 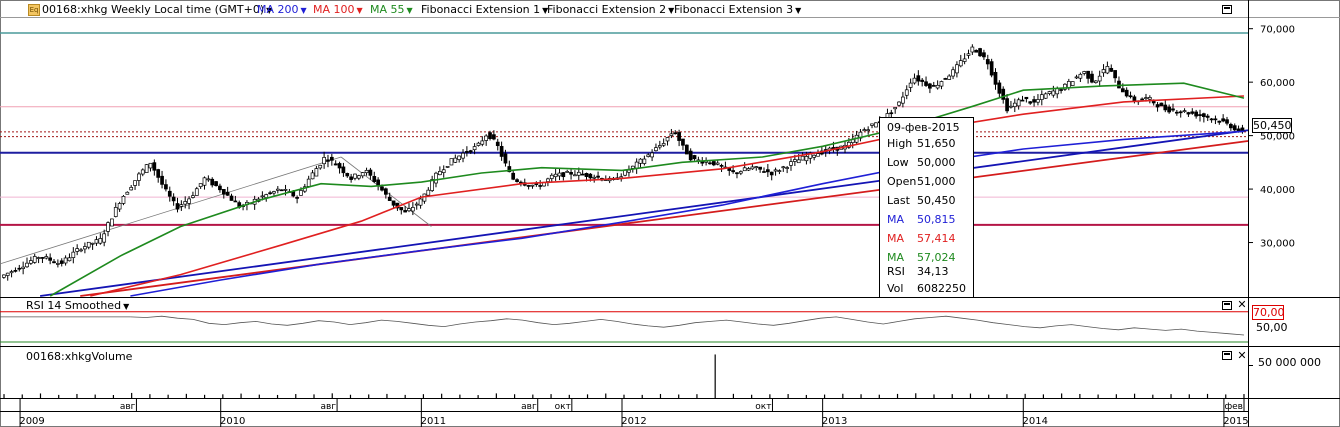 What do you see at coordinates (1227, 355) in the screenshot?
I see `maximize-volume-panel-icon` at bounding box center [1227, 355].